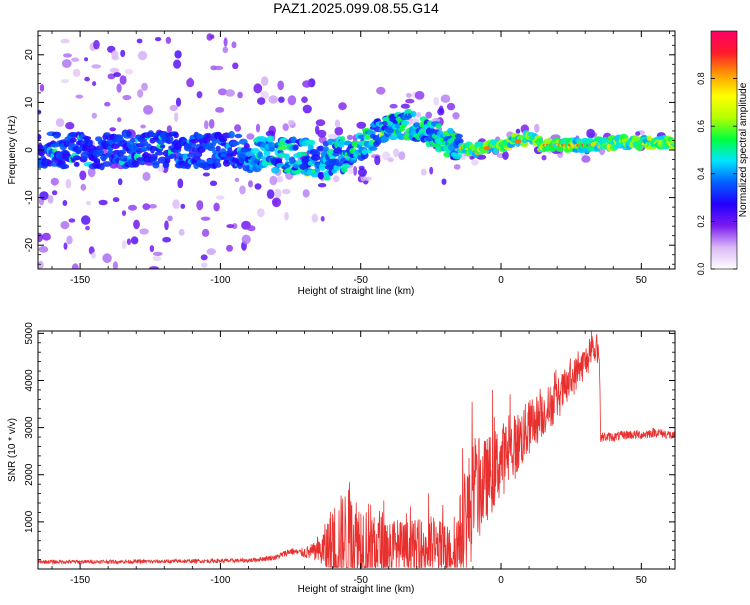 Image resolution: width=750 pixels, height=605 pixels. What do you see at coordinates (701, 174) in the screenshot?
I see `colorbar-tick-label: 0.4` at bounding box center [701, 174].